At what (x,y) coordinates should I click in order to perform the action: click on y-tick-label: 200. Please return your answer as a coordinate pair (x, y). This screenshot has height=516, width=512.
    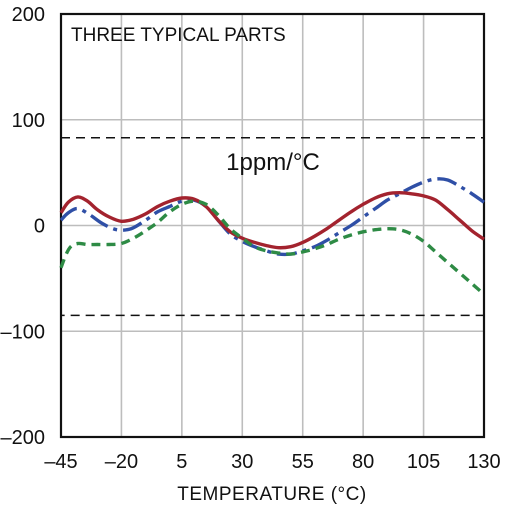
    Looking at the image, I should click on (28, 15).